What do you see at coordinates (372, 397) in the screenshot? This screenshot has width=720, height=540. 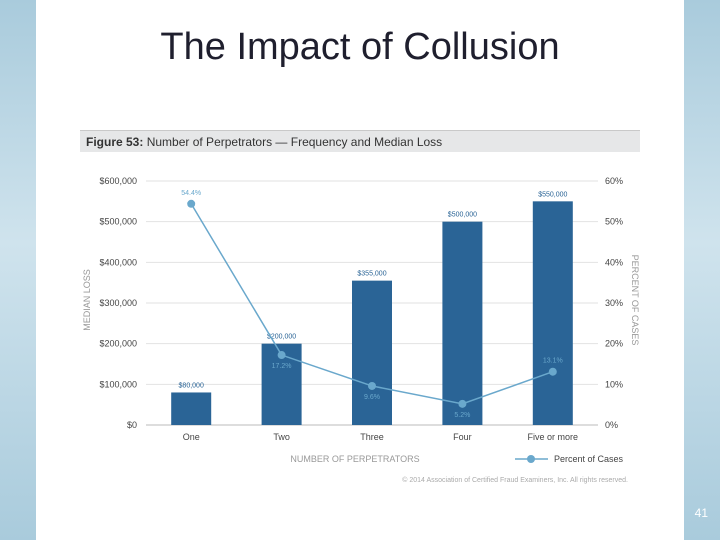 I see `percent-label: 9.6%` at bounding box center [372, 397].